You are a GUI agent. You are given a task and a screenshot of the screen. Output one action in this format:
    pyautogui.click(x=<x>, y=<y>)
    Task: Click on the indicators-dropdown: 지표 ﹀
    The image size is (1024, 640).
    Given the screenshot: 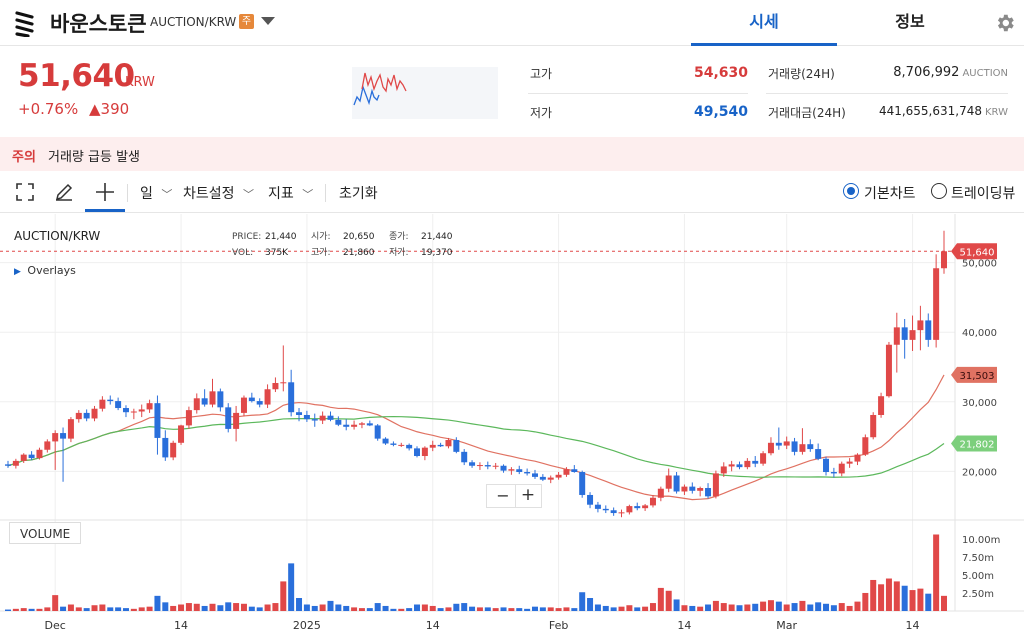 What is the action you would take?
    pyautogui.click(x=290, y=193)
    